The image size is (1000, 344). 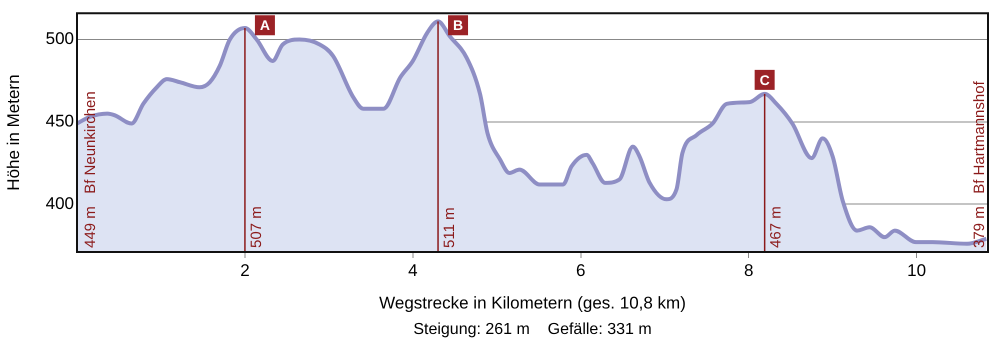 What do you see at coordinates (90, 169) in the screenshot?
I see `annotation: 449 m Bf Neunkirchen` at bounding box center [90, 169].